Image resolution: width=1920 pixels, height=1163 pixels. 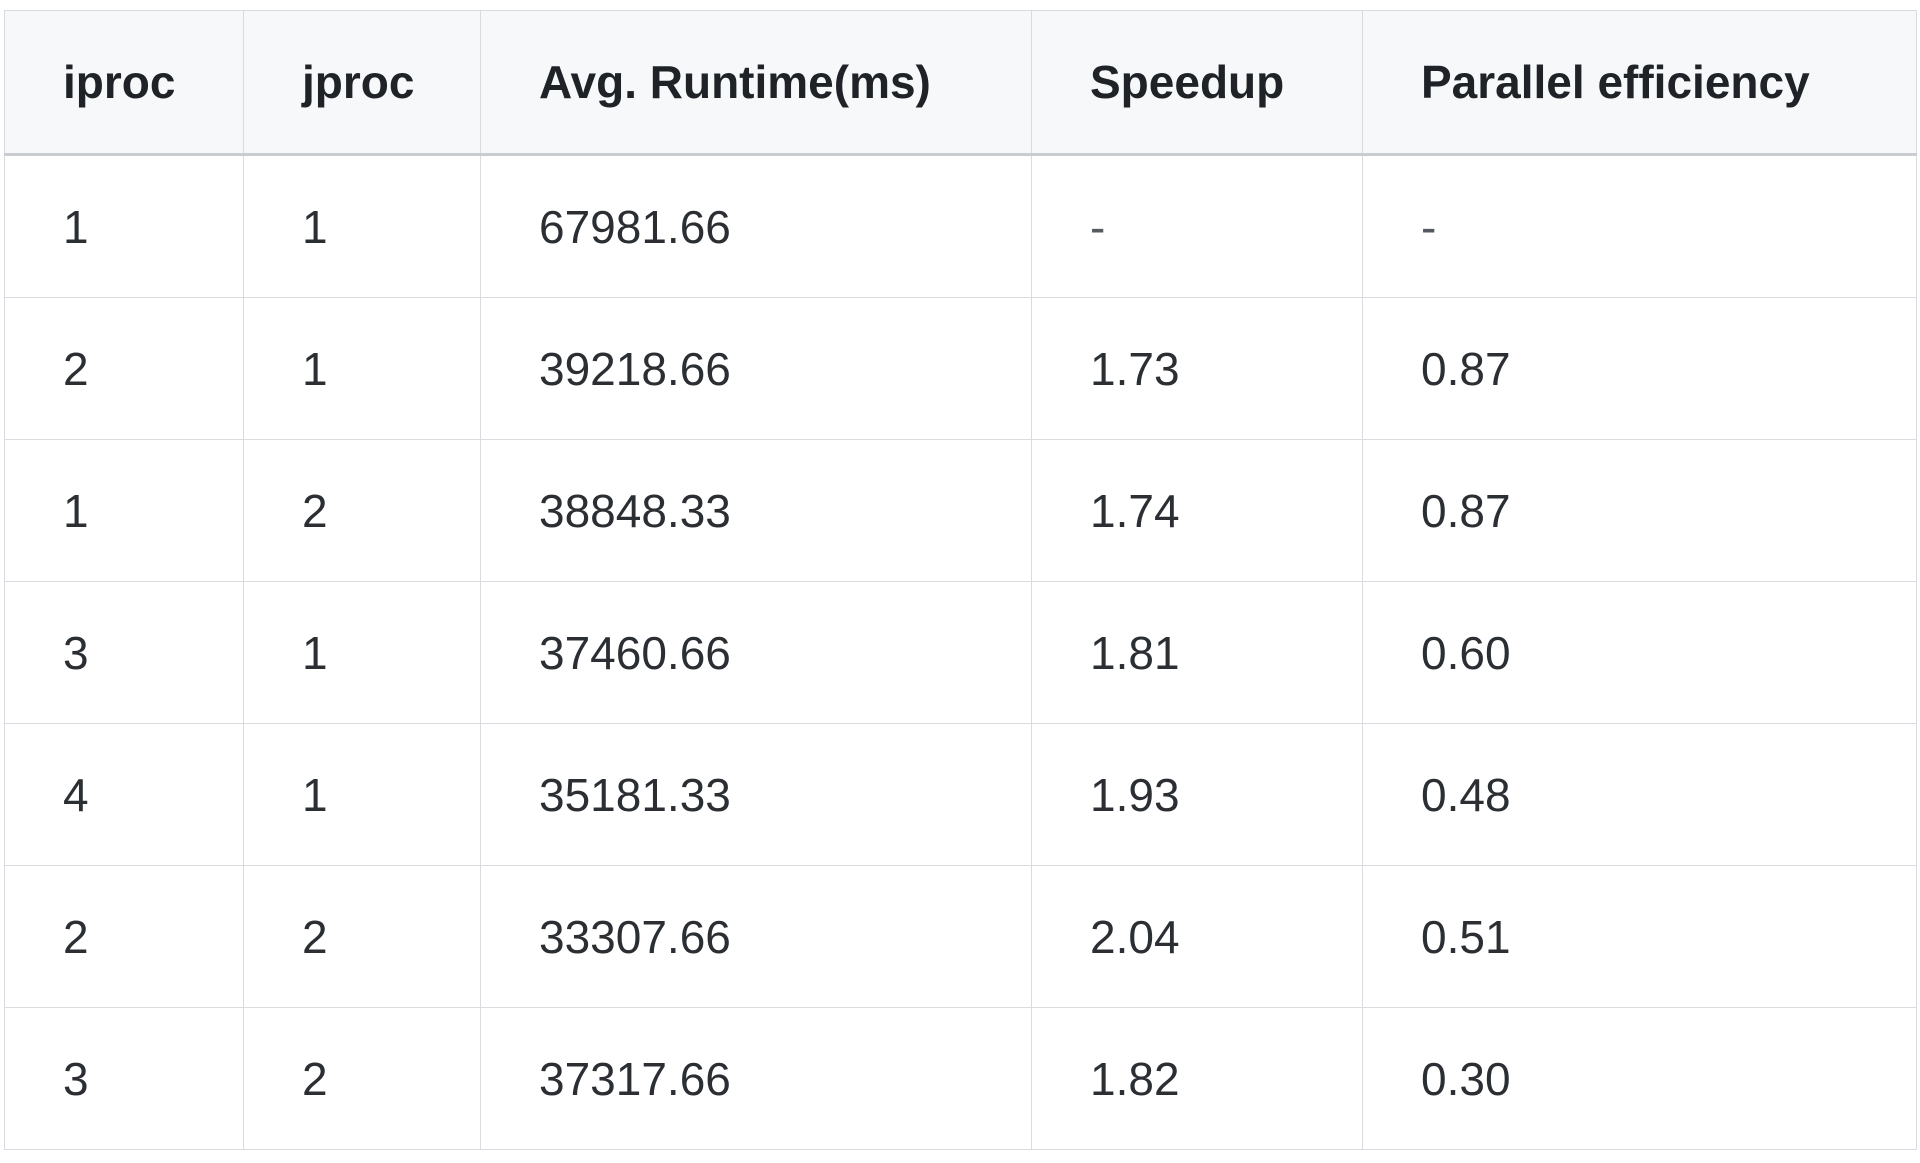 I want to click on header-jproc: jproc, so click(x=362, y=83).